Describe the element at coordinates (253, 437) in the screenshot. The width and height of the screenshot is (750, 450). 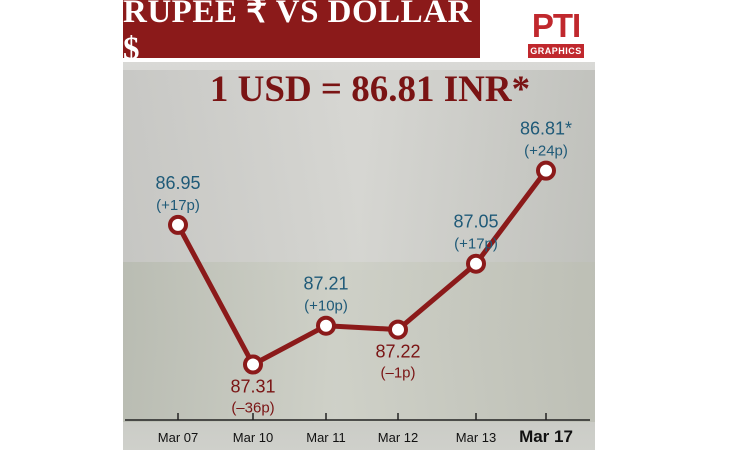
I see `x-tick-label: Mar 10` at that location.